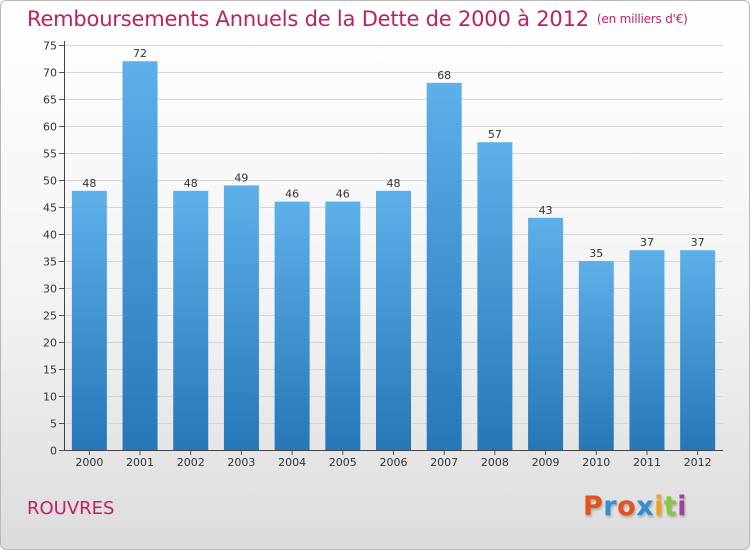 The width and height of the screenshot is (750, 550). I want to click on bar-value-label: 35, so click(596, 253).